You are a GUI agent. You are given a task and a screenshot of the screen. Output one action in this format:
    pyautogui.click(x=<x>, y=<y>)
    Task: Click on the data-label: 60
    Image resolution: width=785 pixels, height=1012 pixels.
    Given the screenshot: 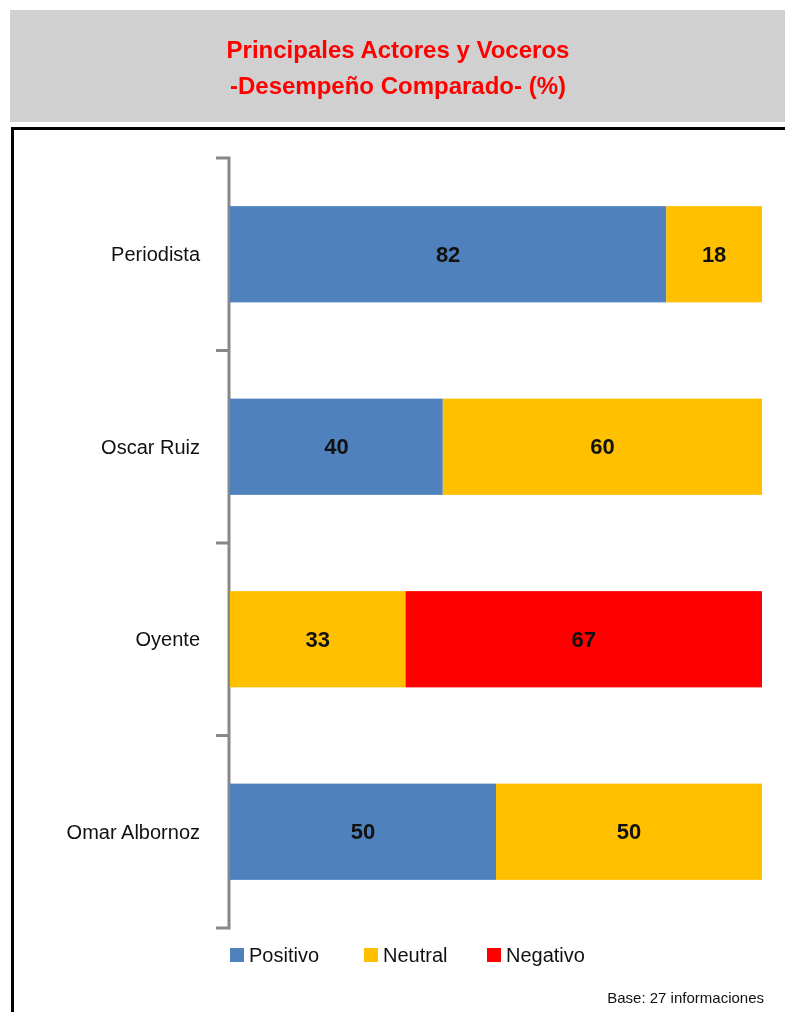 What is the action you would take?
    pyautogui.click(x=602, y=447)
    